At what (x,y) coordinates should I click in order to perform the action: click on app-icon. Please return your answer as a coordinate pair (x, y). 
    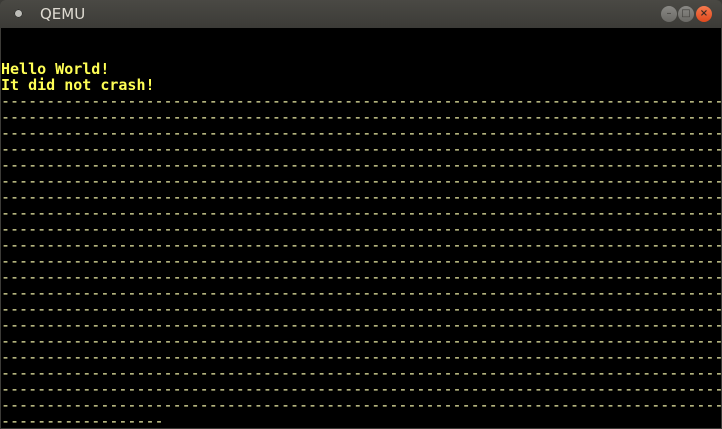
    Looking at the image, I should click on (18, 13).